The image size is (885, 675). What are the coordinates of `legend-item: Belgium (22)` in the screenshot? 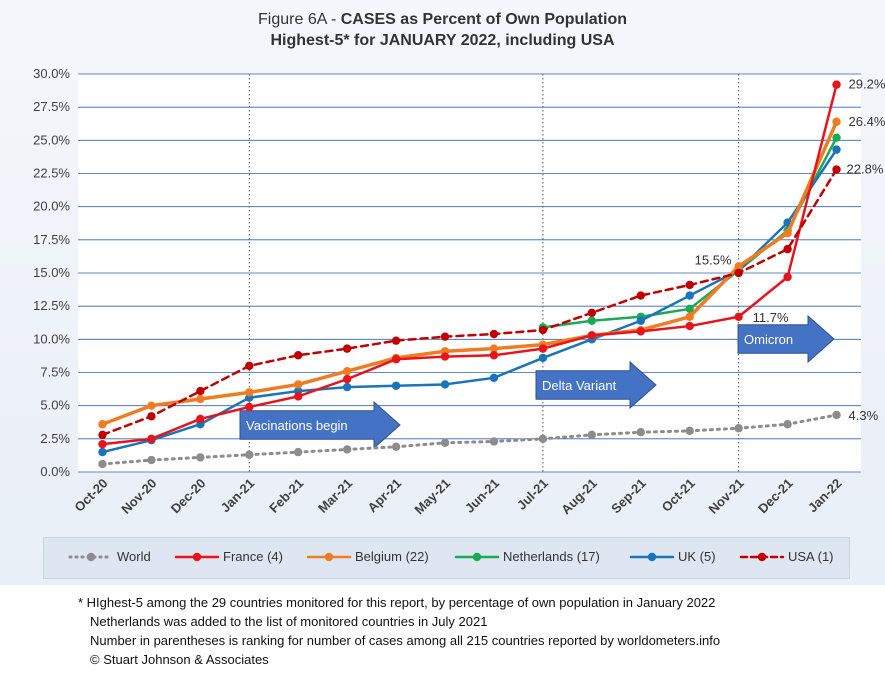 It's located at (367, 556).